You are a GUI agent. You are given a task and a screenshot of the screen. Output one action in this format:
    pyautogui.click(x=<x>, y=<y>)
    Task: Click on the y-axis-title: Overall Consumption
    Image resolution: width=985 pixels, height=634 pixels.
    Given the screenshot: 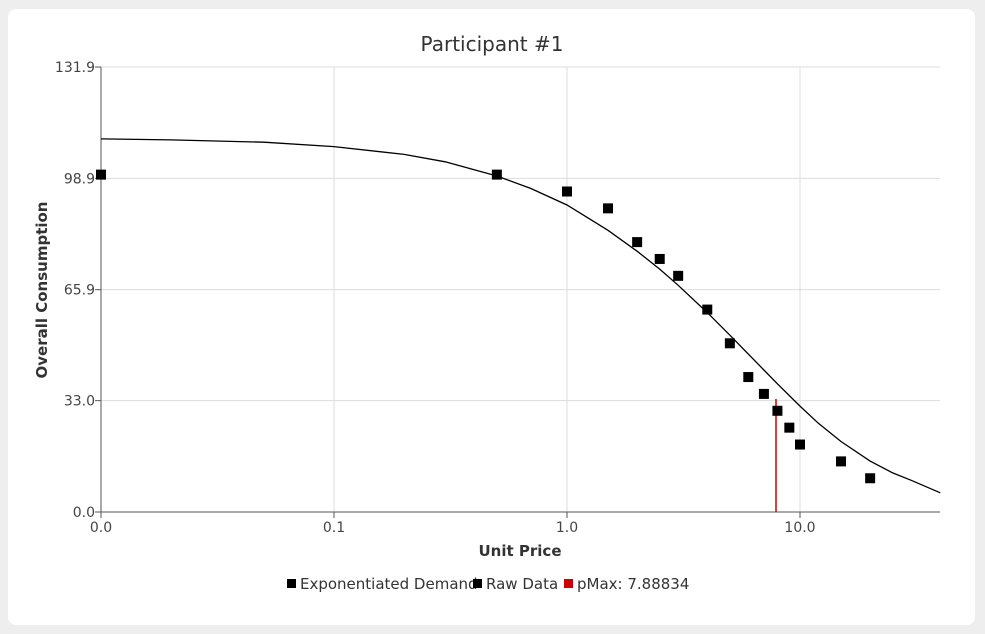 What is the action you would take?
    pyautogui.click(x=42, y=290)
    